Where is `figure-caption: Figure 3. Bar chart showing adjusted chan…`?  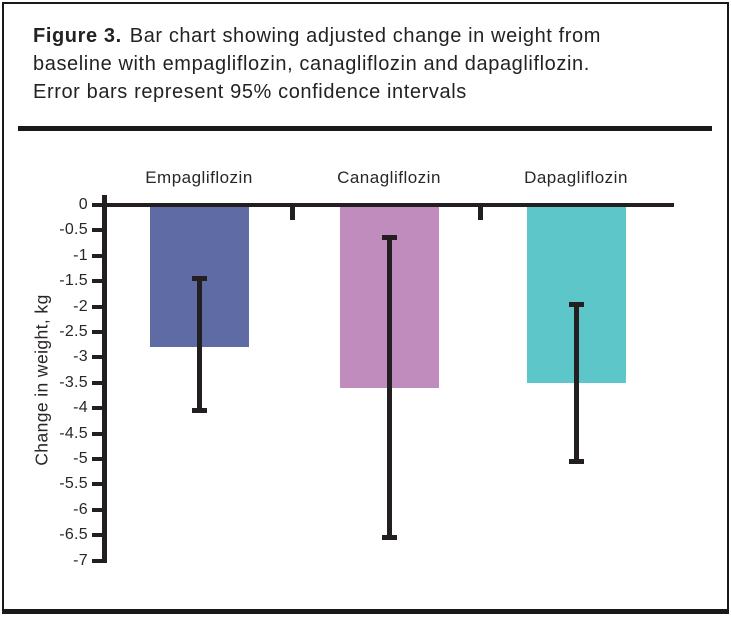
figure-caption: Figure 3. Bar chart showing adjusted chan… is located at coordinates (374, 64).